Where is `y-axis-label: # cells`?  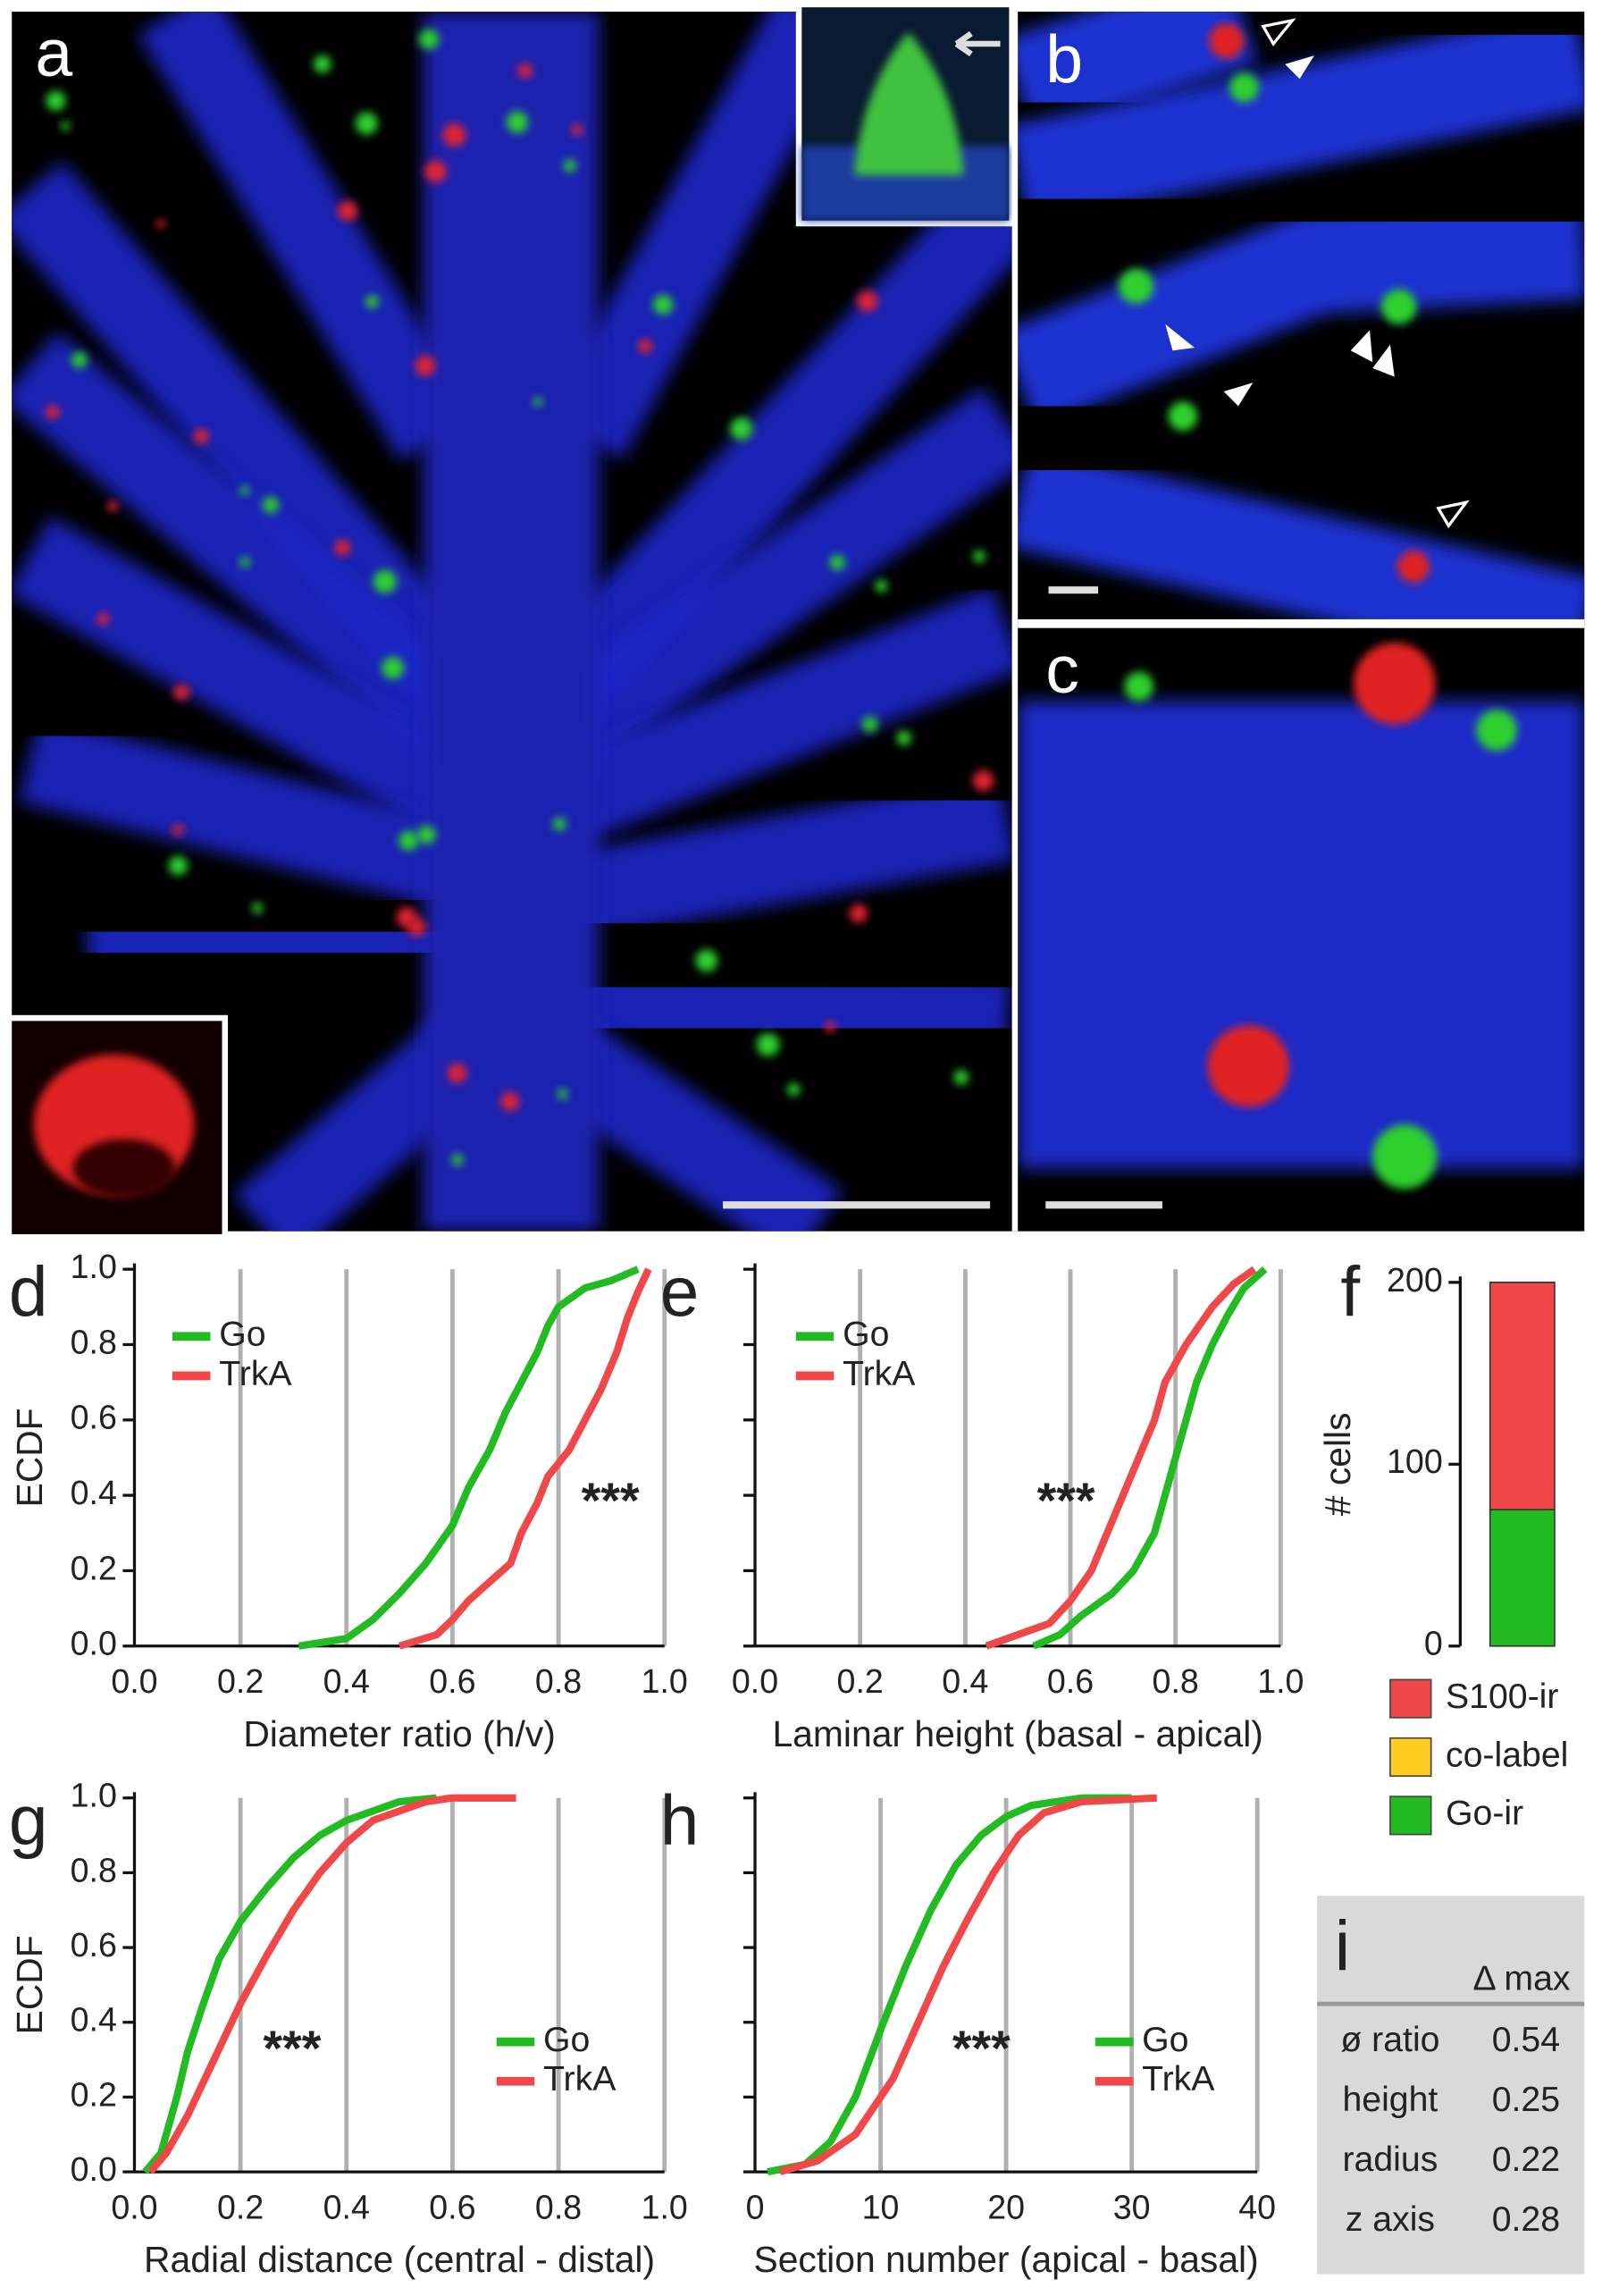
y-axis-label: # cells is located at coordinates (1337, 1464).